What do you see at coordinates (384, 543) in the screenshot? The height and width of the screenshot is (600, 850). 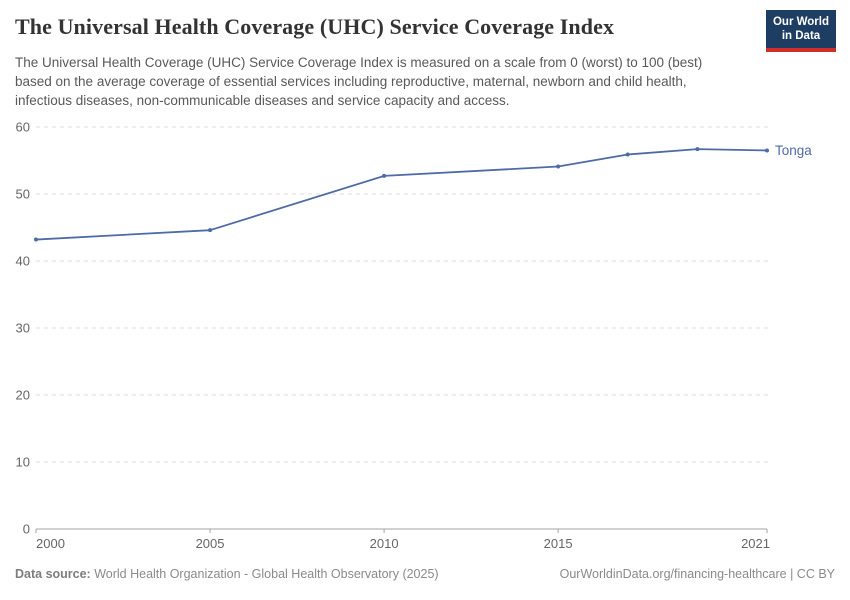 I see `x-axis-tick-label: 2010` at bounding box center [384, 543].